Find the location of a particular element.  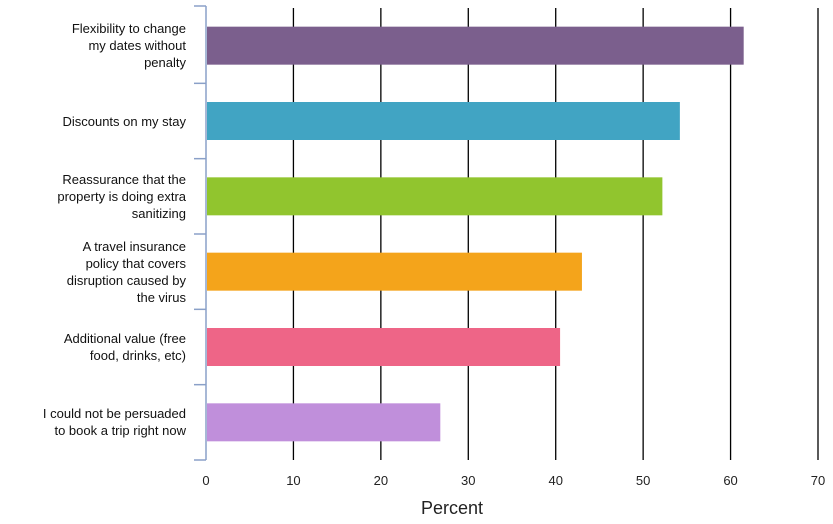

x-tick-label: 10 is located at coordinates (293, 480).